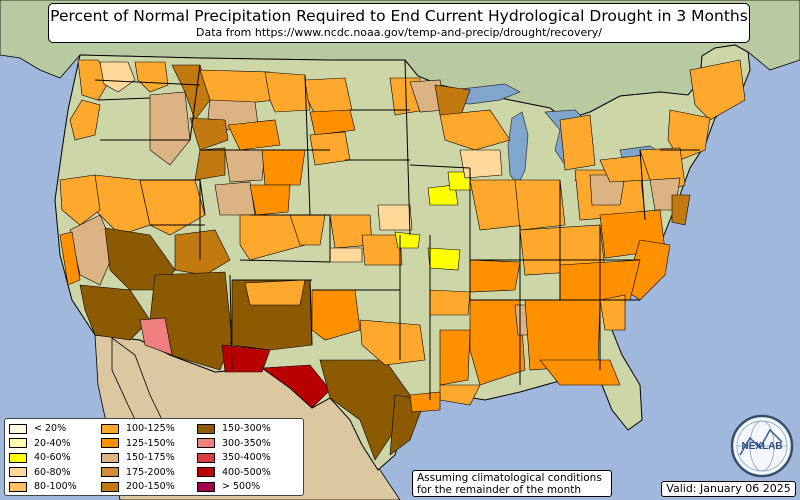  I want to click on legend-item: 350-400%, so click(234, 457).